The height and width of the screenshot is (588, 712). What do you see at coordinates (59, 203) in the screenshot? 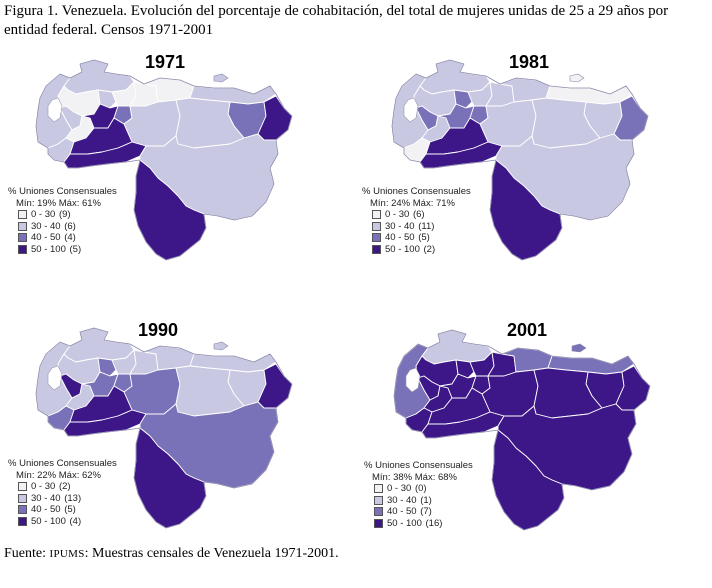
I see `legend-minmax: Mín: 19% Máx: 61%` at bounding box center [59, 203].